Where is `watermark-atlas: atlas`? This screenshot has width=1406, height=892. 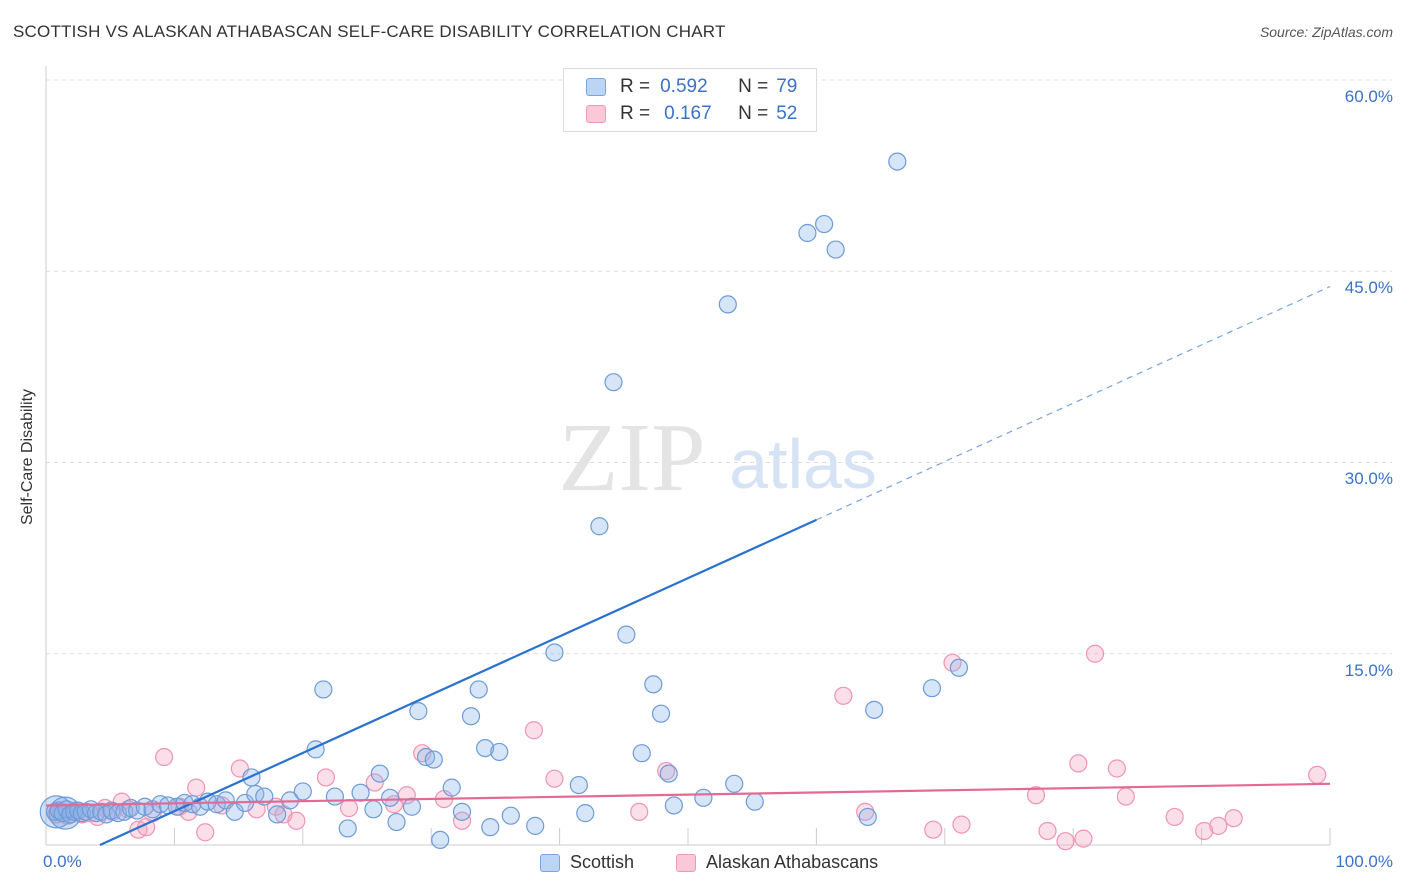
watermark-atlas: atlas is located at coordinates (803, 464).